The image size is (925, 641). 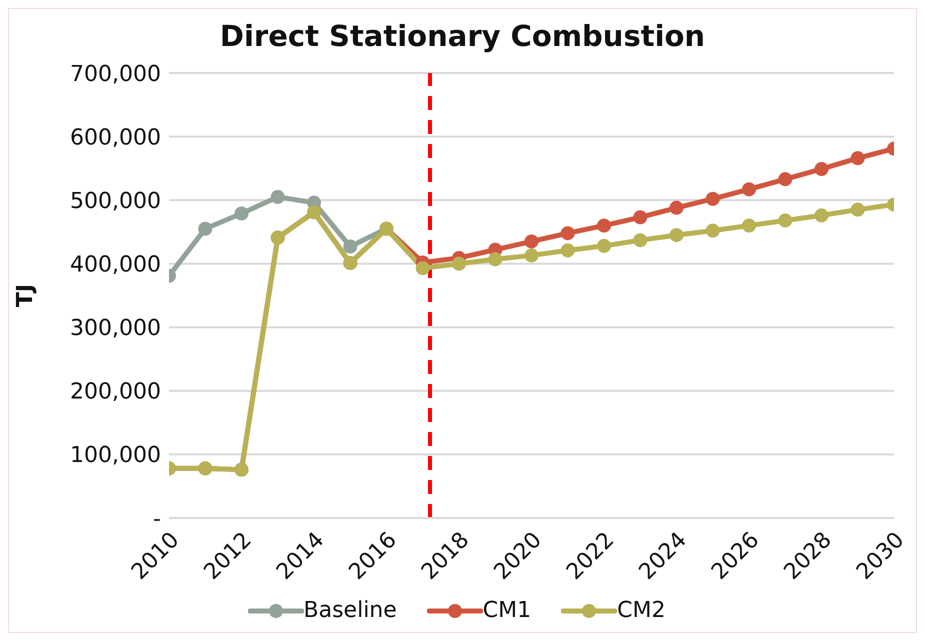 I want to click on y-tick-label: 500,000, so click(x=115, y=201).